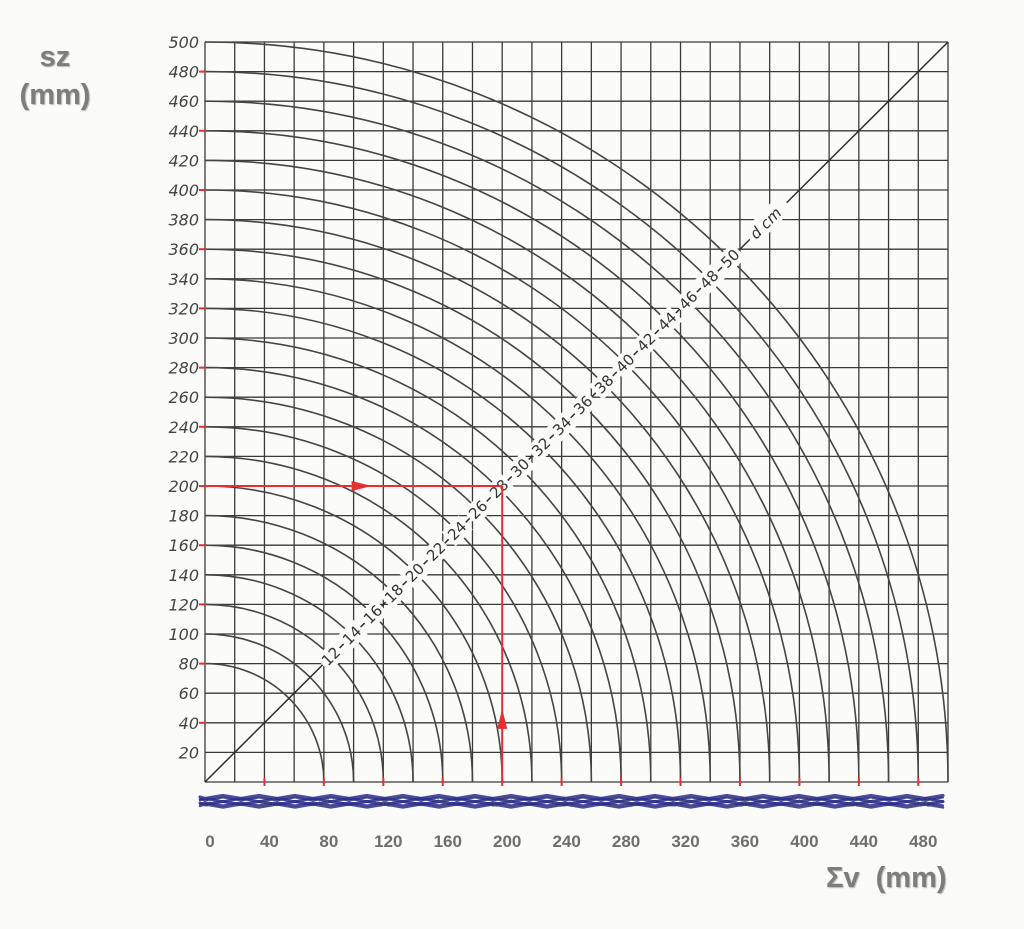 This screenshot has width=1024, height=929. What do you see at coordinates (55, 76) in the screenshot?
I see `y-axis-label: sz (mm)` at bounding box center [55, 76].